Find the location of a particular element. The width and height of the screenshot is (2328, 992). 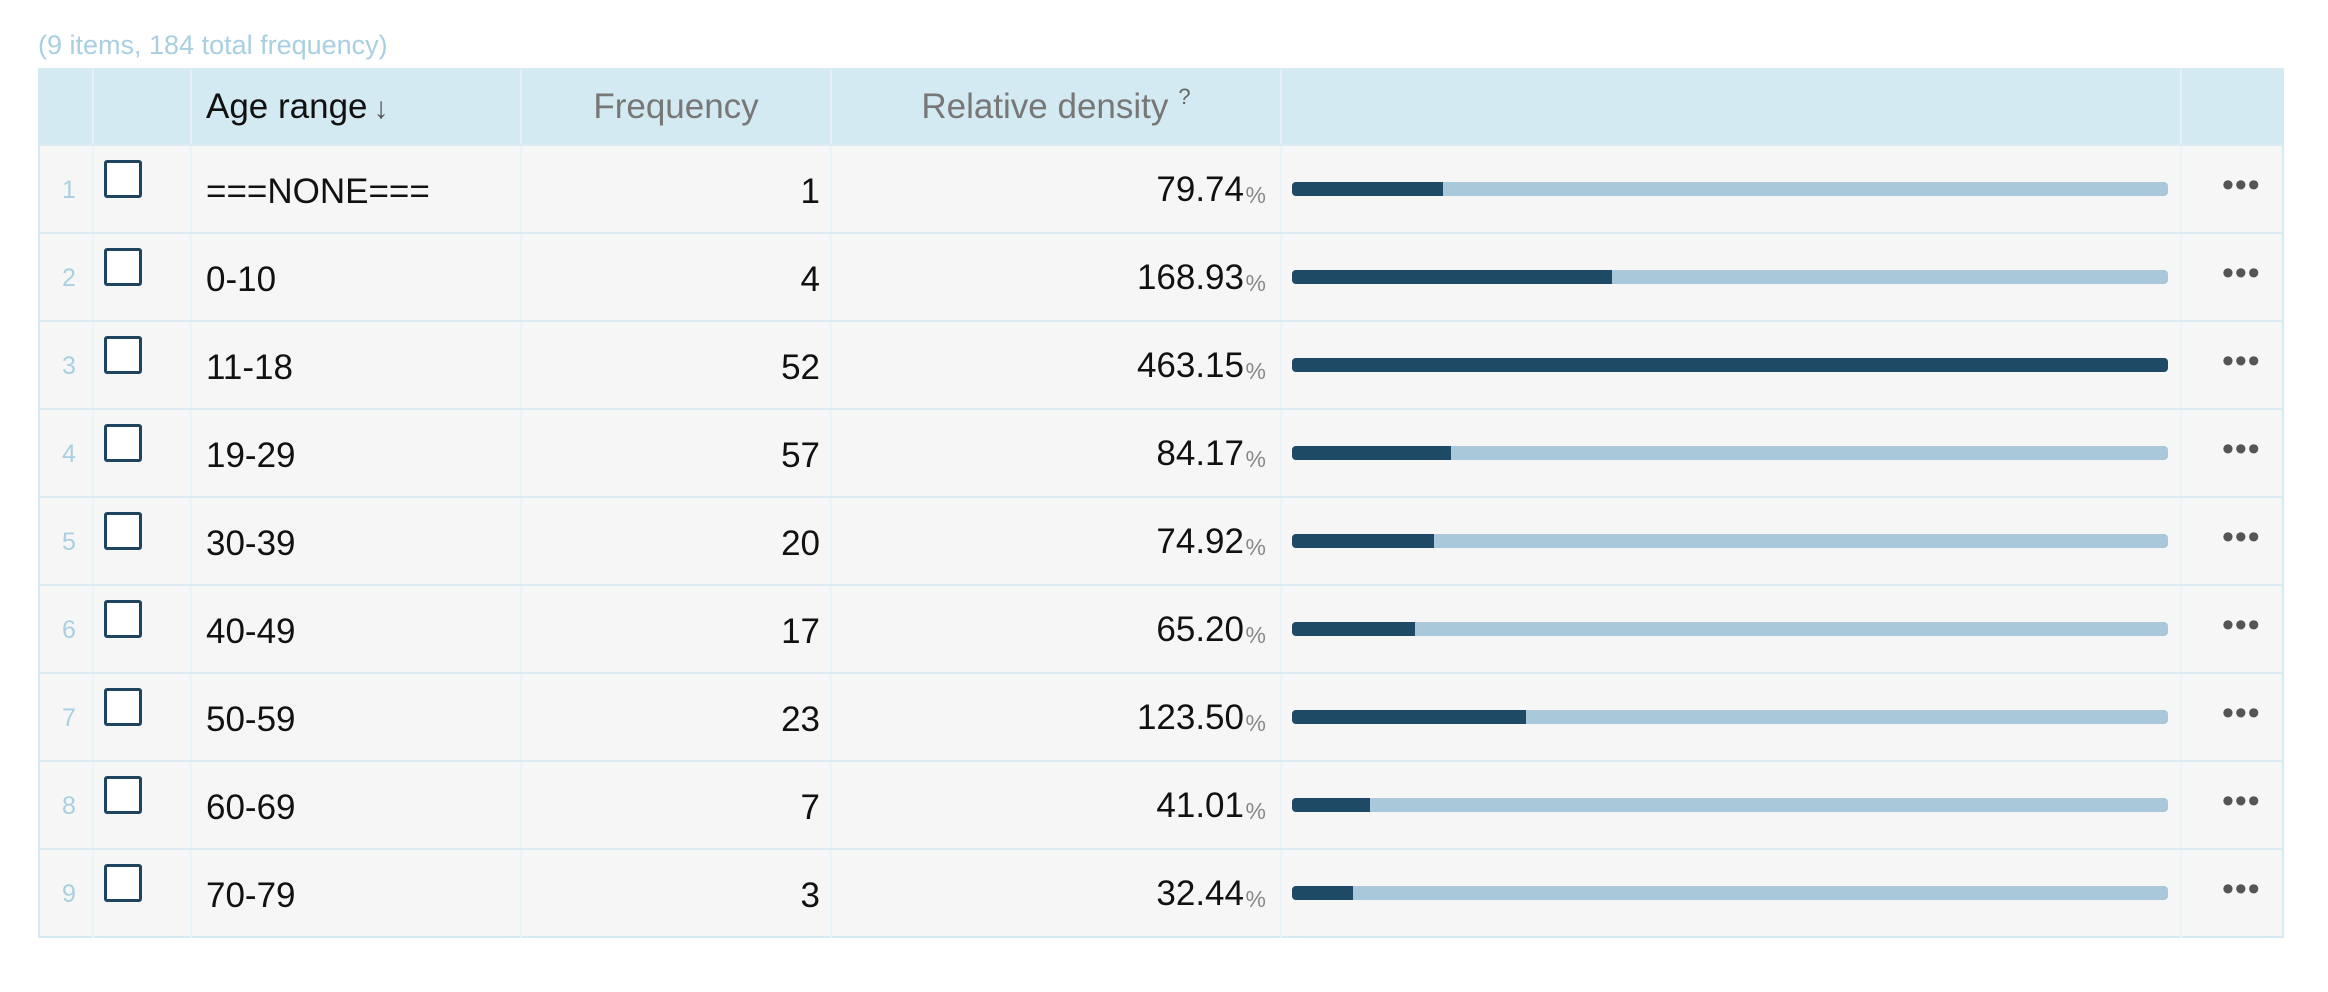

help-icon: ? is located at coordinates (1184, 96).